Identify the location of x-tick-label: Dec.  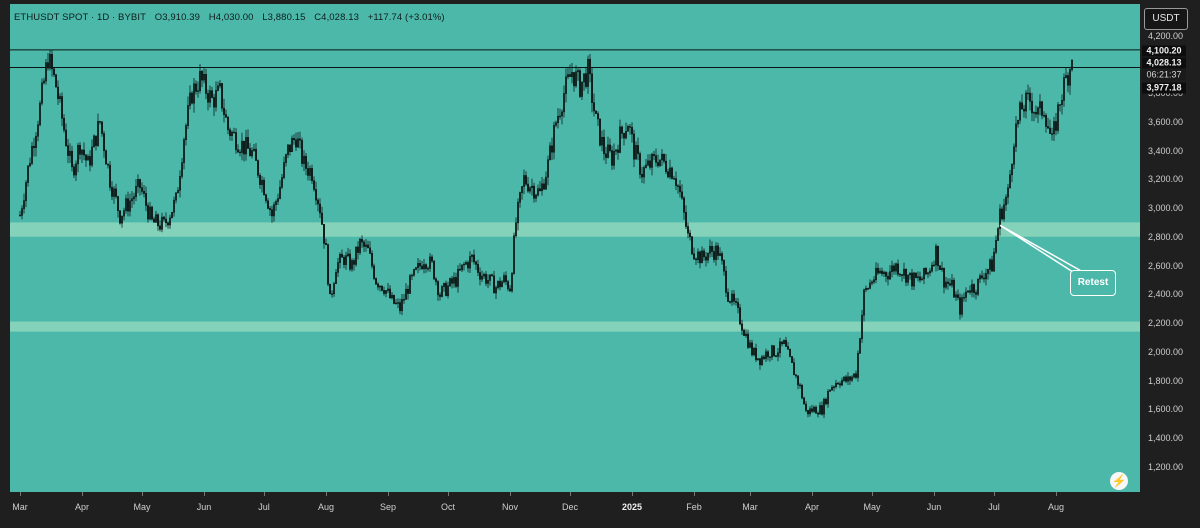
(570, 507).